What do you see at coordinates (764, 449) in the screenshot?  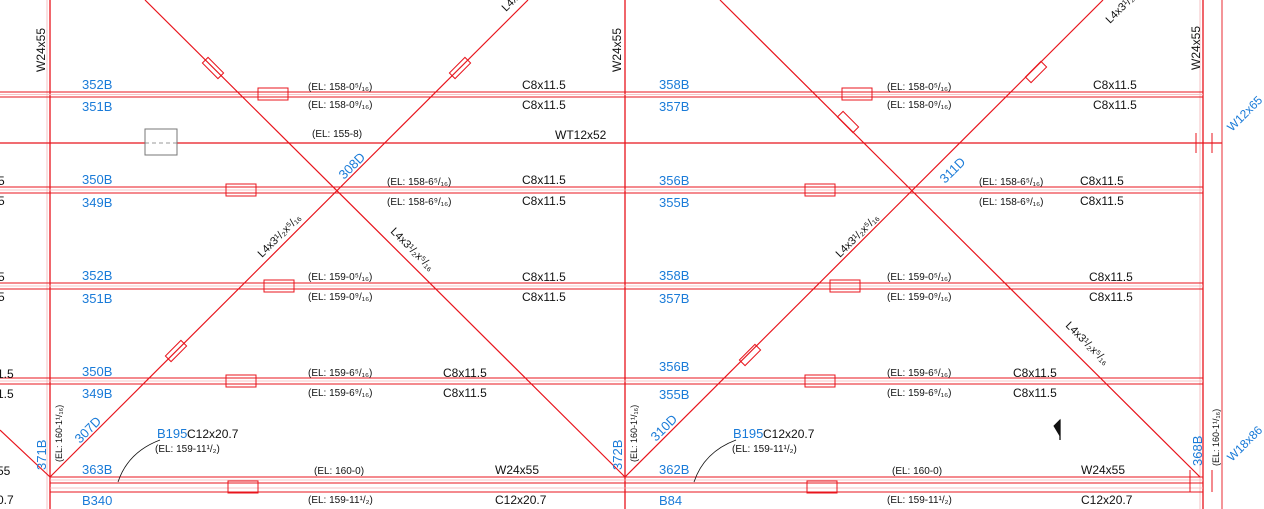 I see `callout-elev-2: (EL: 159-11¹/₂)` at bounding box center [764, 449].